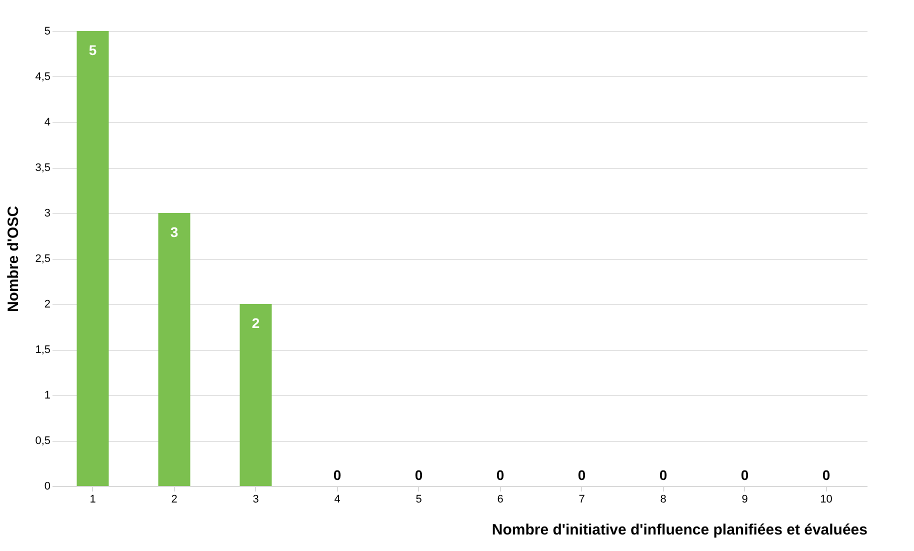  Describe the element at coordinates (419, 500) in the screenshot. I see `x-tick-label: 5` at that location.